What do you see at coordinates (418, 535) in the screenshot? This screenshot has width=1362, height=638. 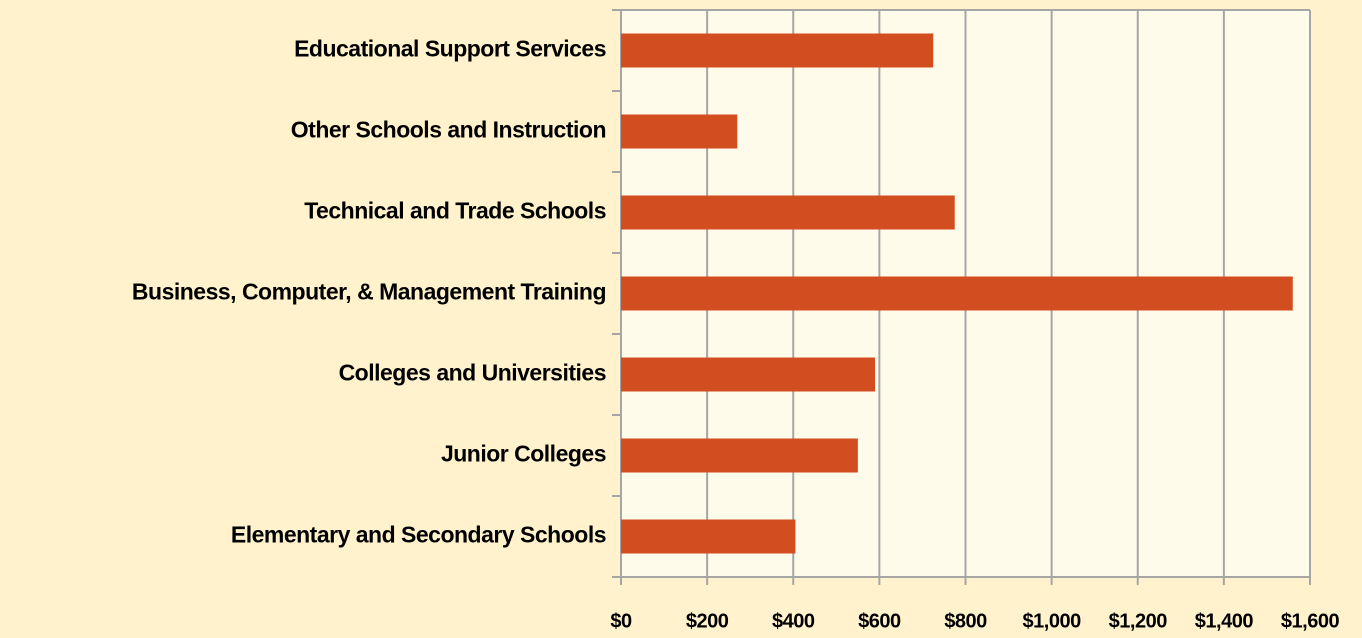 I see `y-tick-label: Elementary and Secondary Schools` at bounding box center [418, 535].